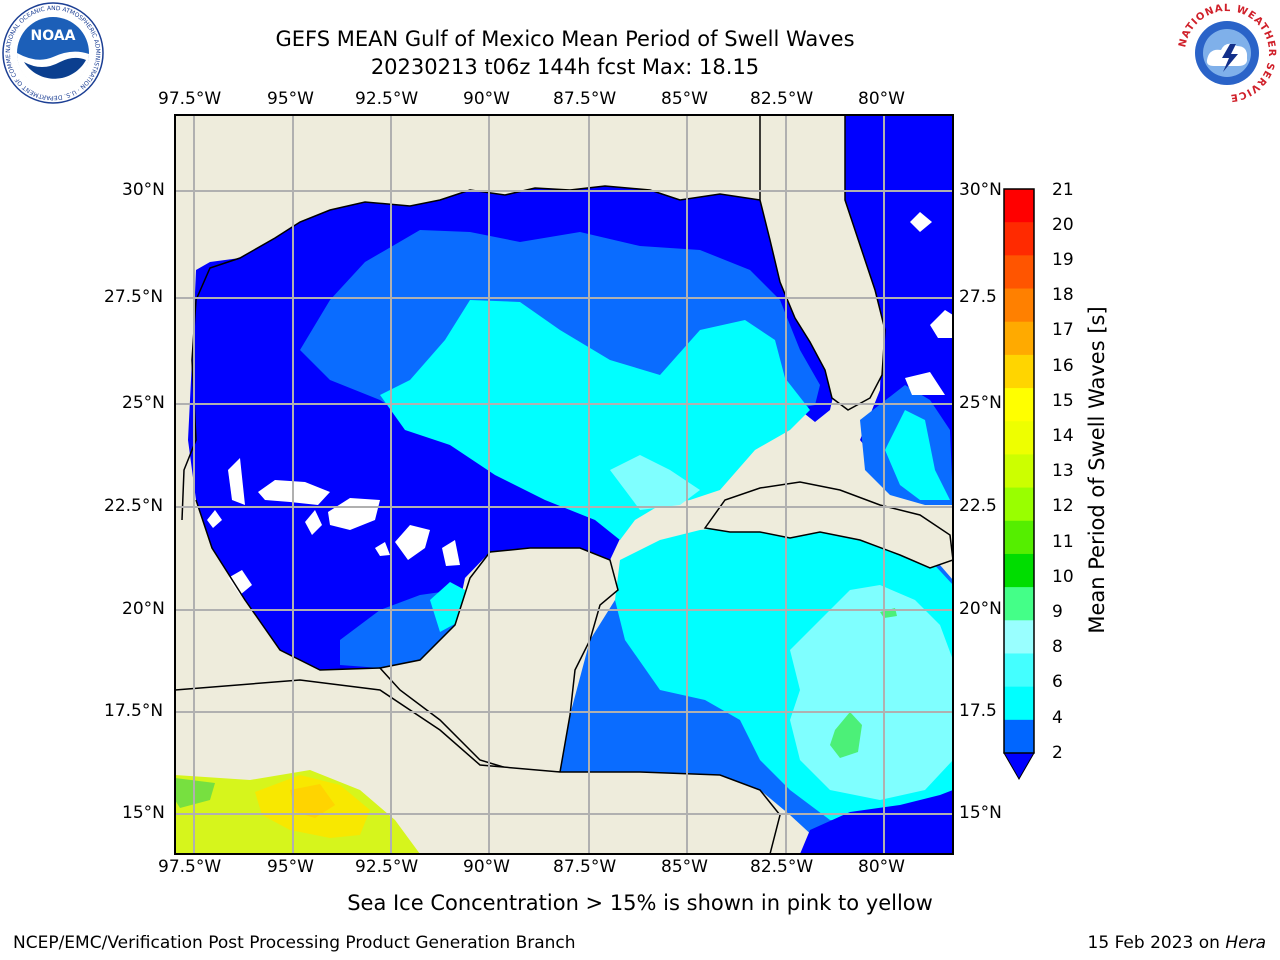  What do you see at coordinates (684, 867) in the screenshot?
I see `lon-label-bottom: 85°W` at bounding box center [684, 867].